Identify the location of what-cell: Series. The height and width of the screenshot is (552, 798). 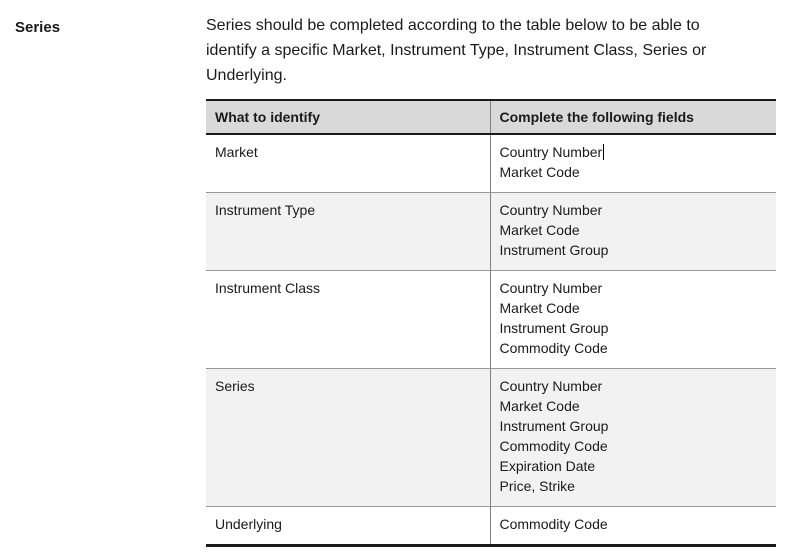
(348, 437).